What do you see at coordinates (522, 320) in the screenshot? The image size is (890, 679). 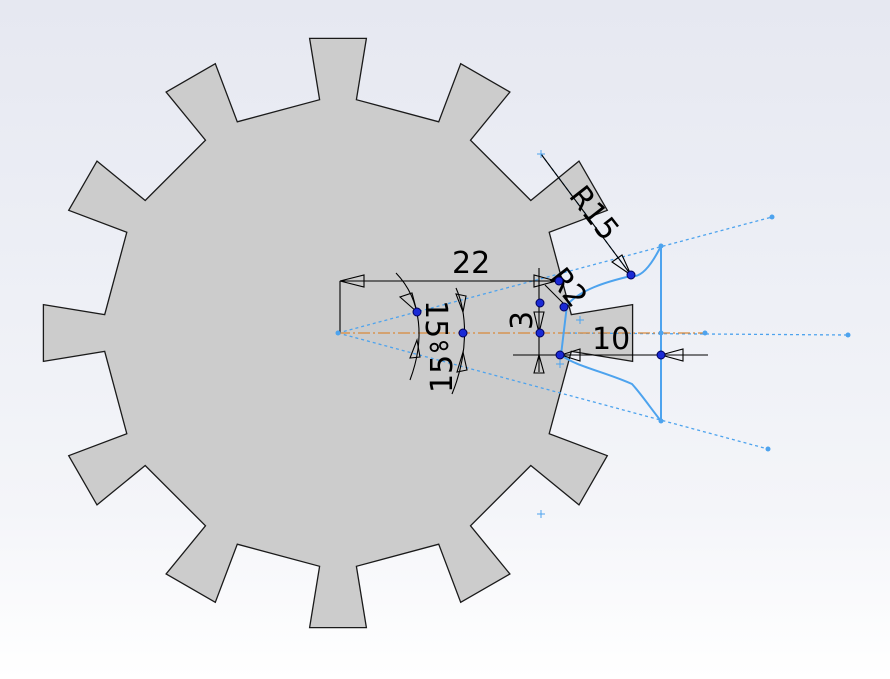 I see `dimension-3-label: 3` at bounding box center [522, 320].